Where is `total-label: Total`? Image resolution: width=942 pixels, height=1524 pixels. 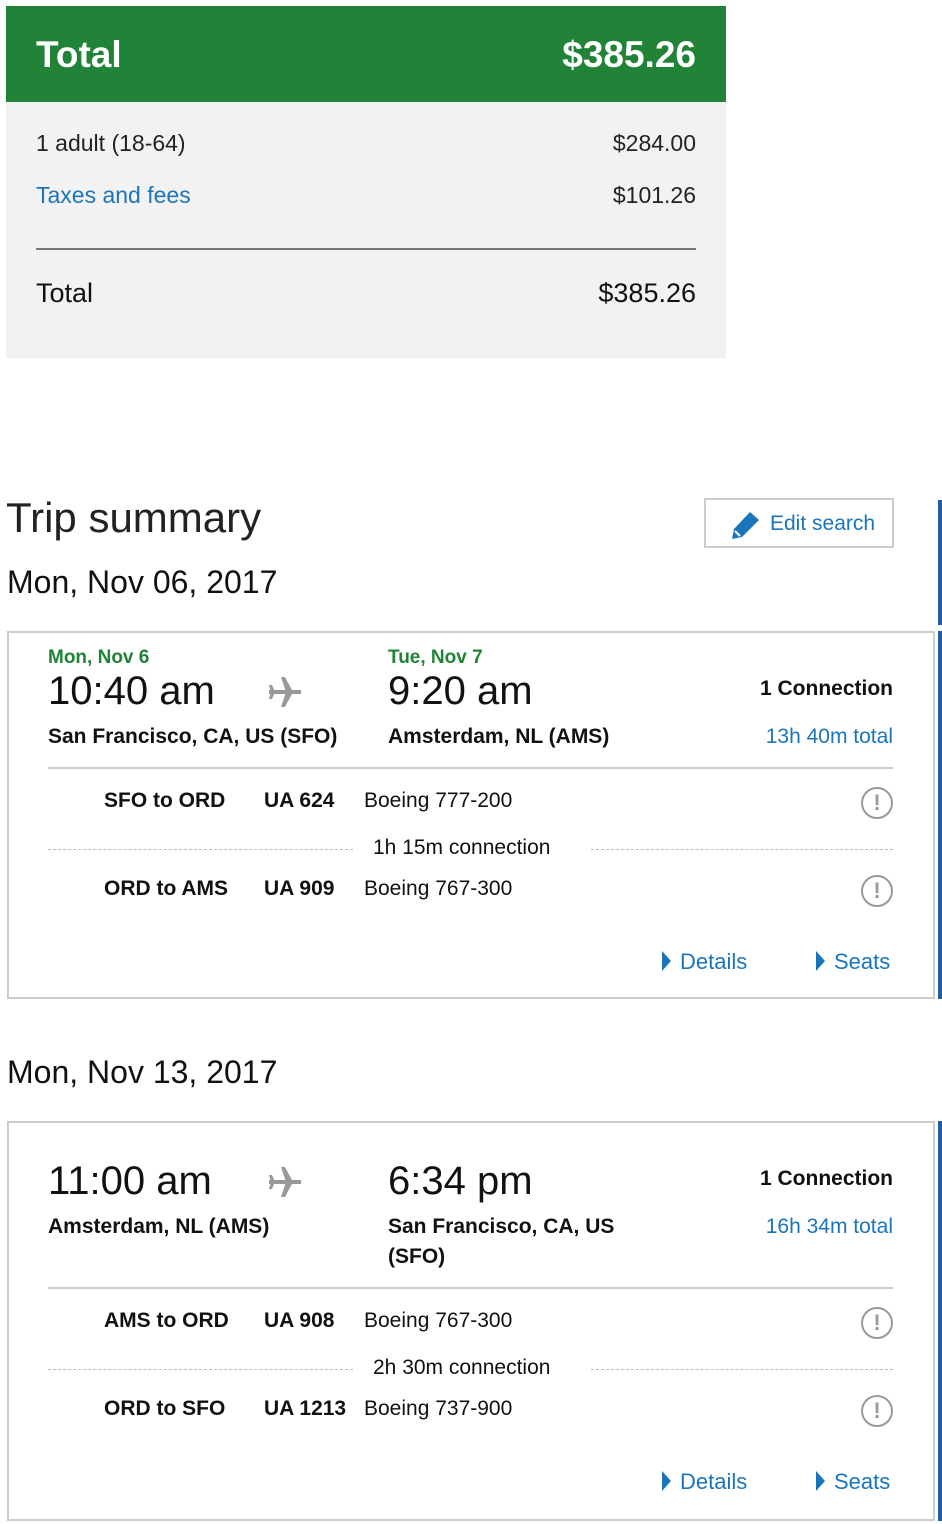
total-label: Total is located at coordinates (65, 293).